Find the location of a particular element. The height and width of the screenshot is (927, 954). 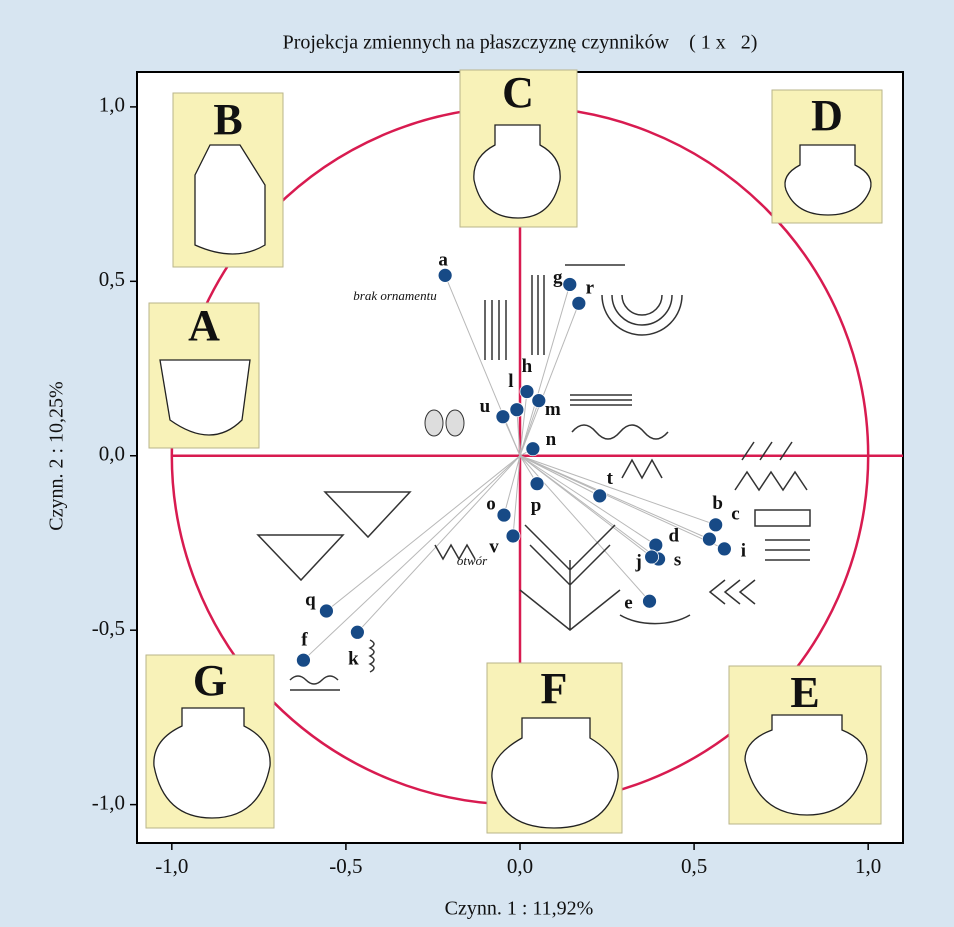

y-axis-label: Czynn. 2 : 10,25% is located at coordinates (57, 455).